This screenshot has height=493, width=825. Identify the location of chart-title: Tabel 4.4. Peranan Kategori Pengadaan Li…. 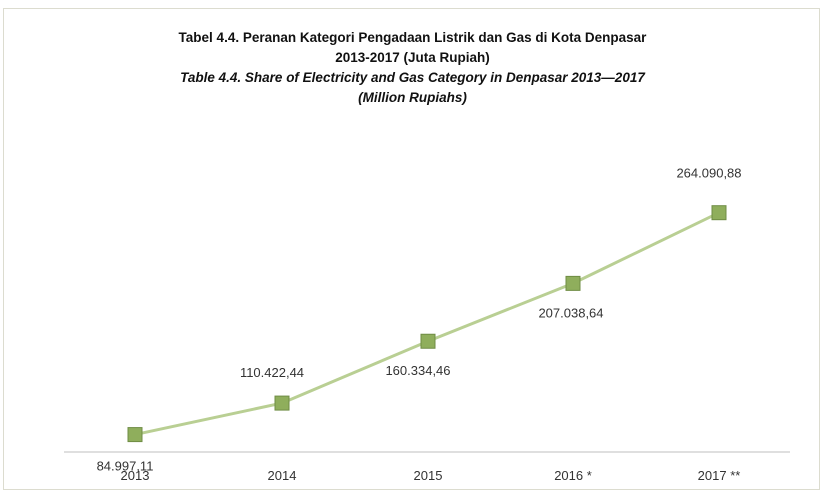
(412, 37).